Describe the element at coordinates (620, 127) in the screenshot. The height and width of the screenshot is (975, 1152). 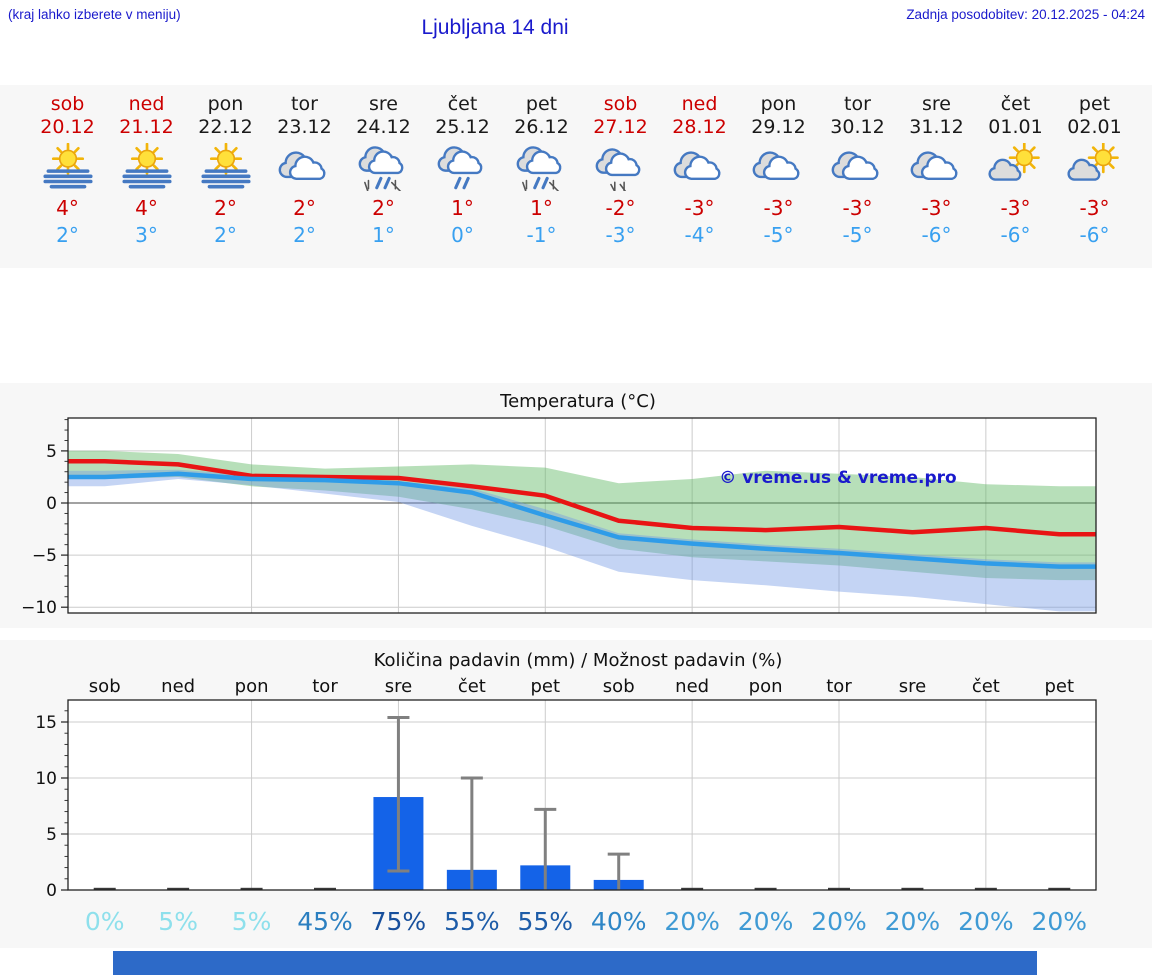
I see `day-date: 27.12` at that location.